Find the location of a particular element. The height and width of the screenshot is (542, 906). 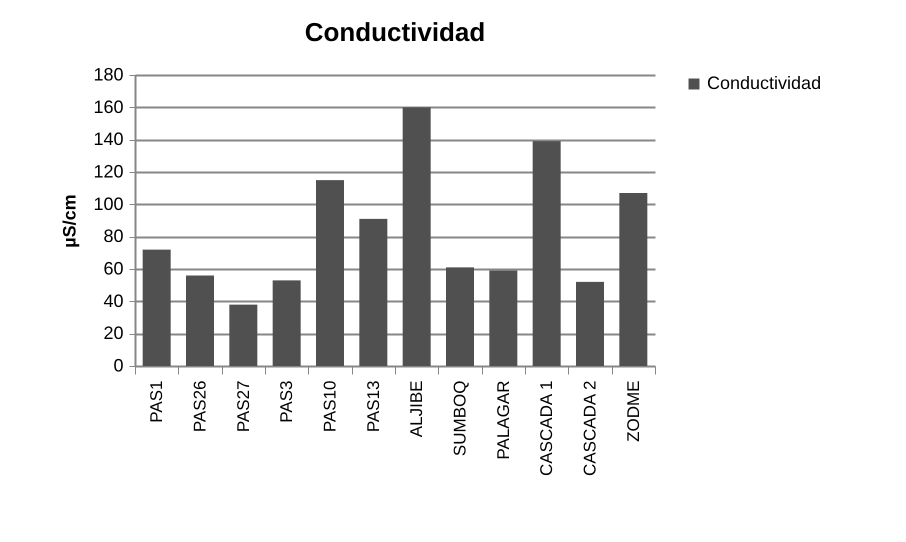

y-tick-label: 120 is located at coordinates (108, 172).